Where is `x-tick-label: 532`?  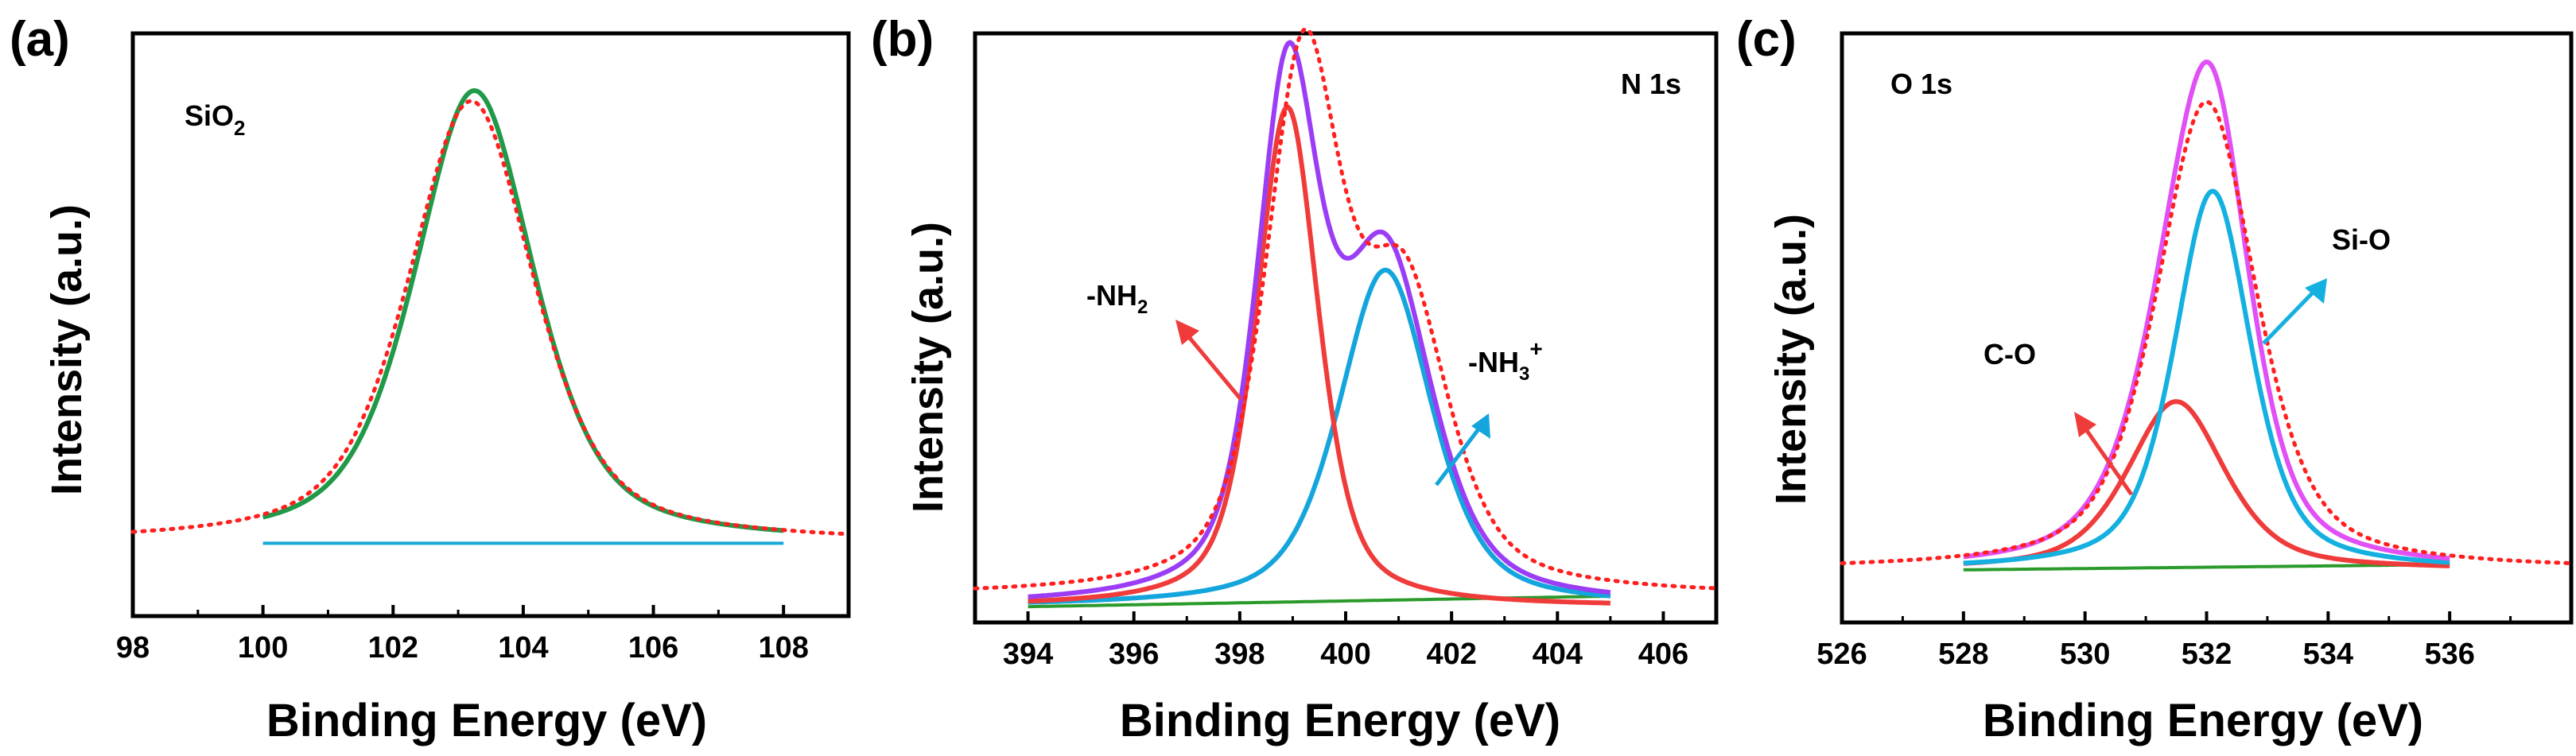 x-tick-label: 532 is located at coordinates (2207, 654).